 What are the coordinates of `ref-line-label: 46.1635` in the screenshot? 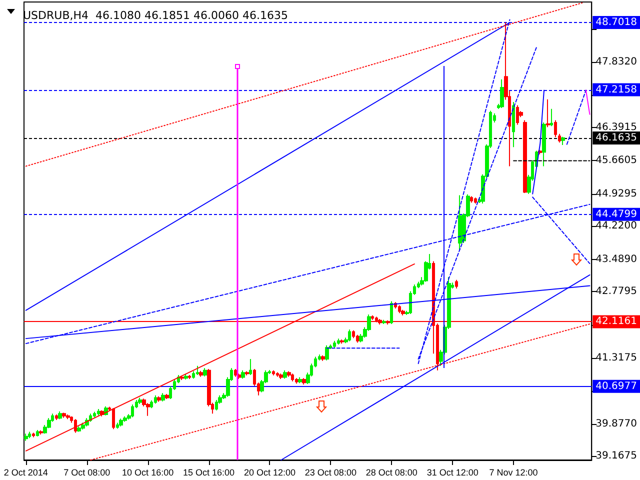 It's located at (617, 138).